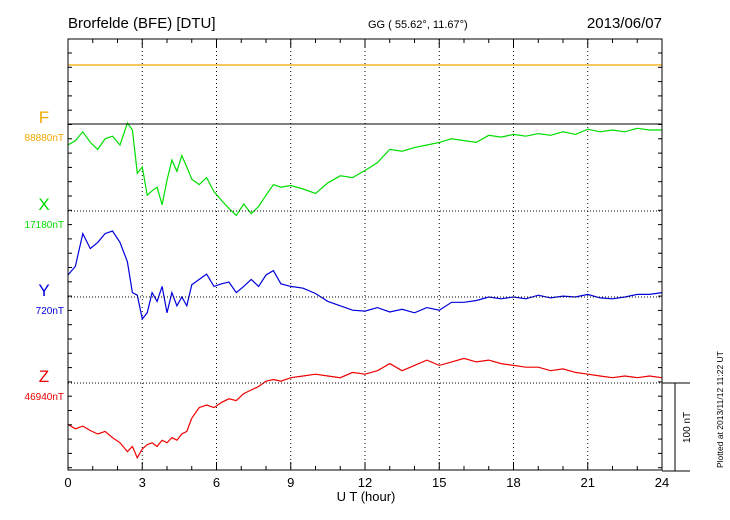 This screenshot has height=520, width=730. I want to click on station-title: Brorfelde (BFE) [DTU], so click(142, 23).